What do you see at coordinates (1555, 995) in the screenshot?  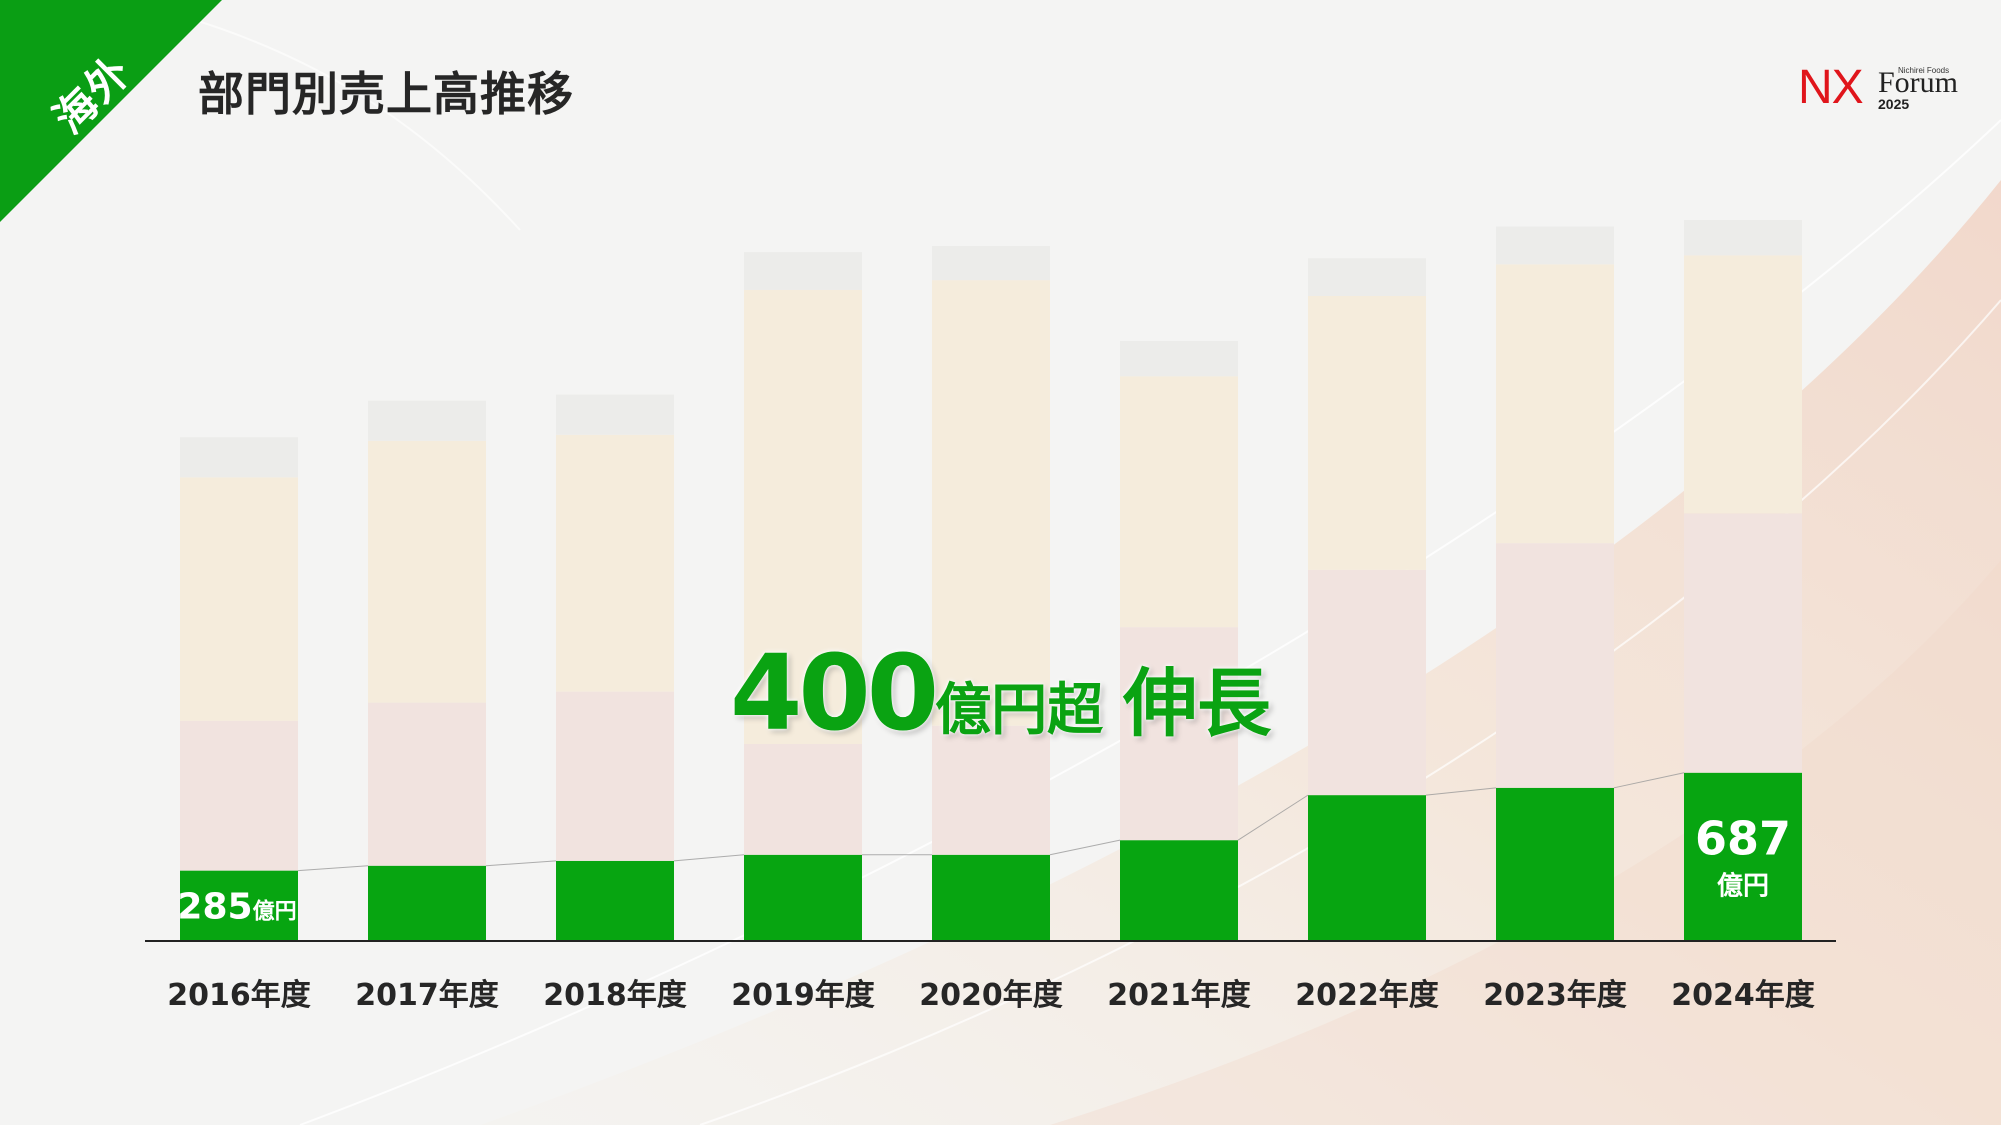 I see `x-tick-label: 2023年度` at bounding box center [1555, 995].